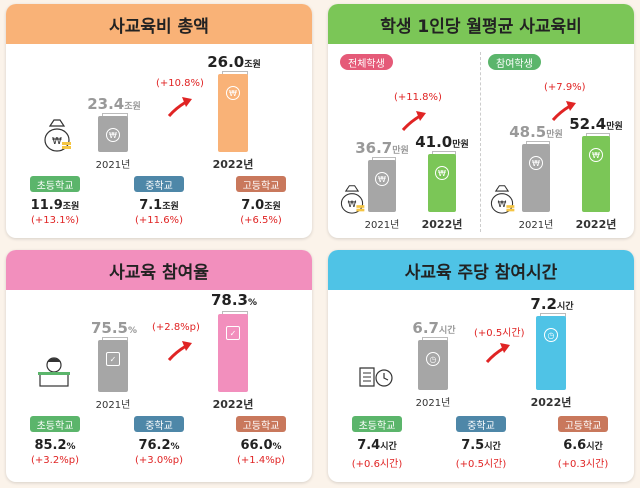 The height and width of the screenshot is (488, 640). Describe the element at coordinates (233, 351) in the screenshot. I see `bar-2022: ✓` at that location.